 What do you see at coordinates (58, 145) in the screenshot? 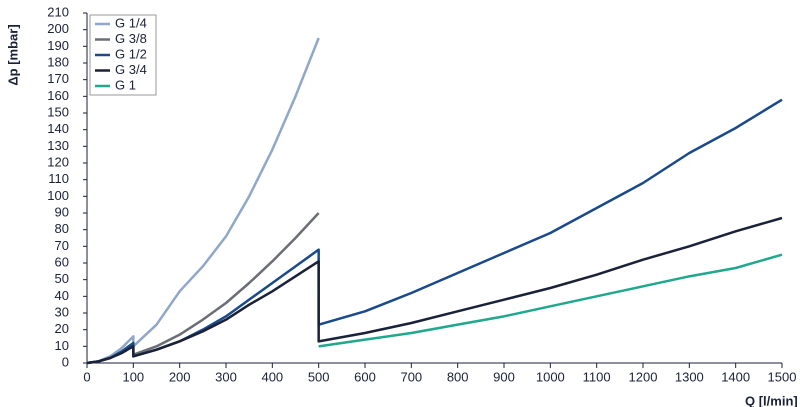
I see `y-tick-label: 130` at bounding box center [58, 145].